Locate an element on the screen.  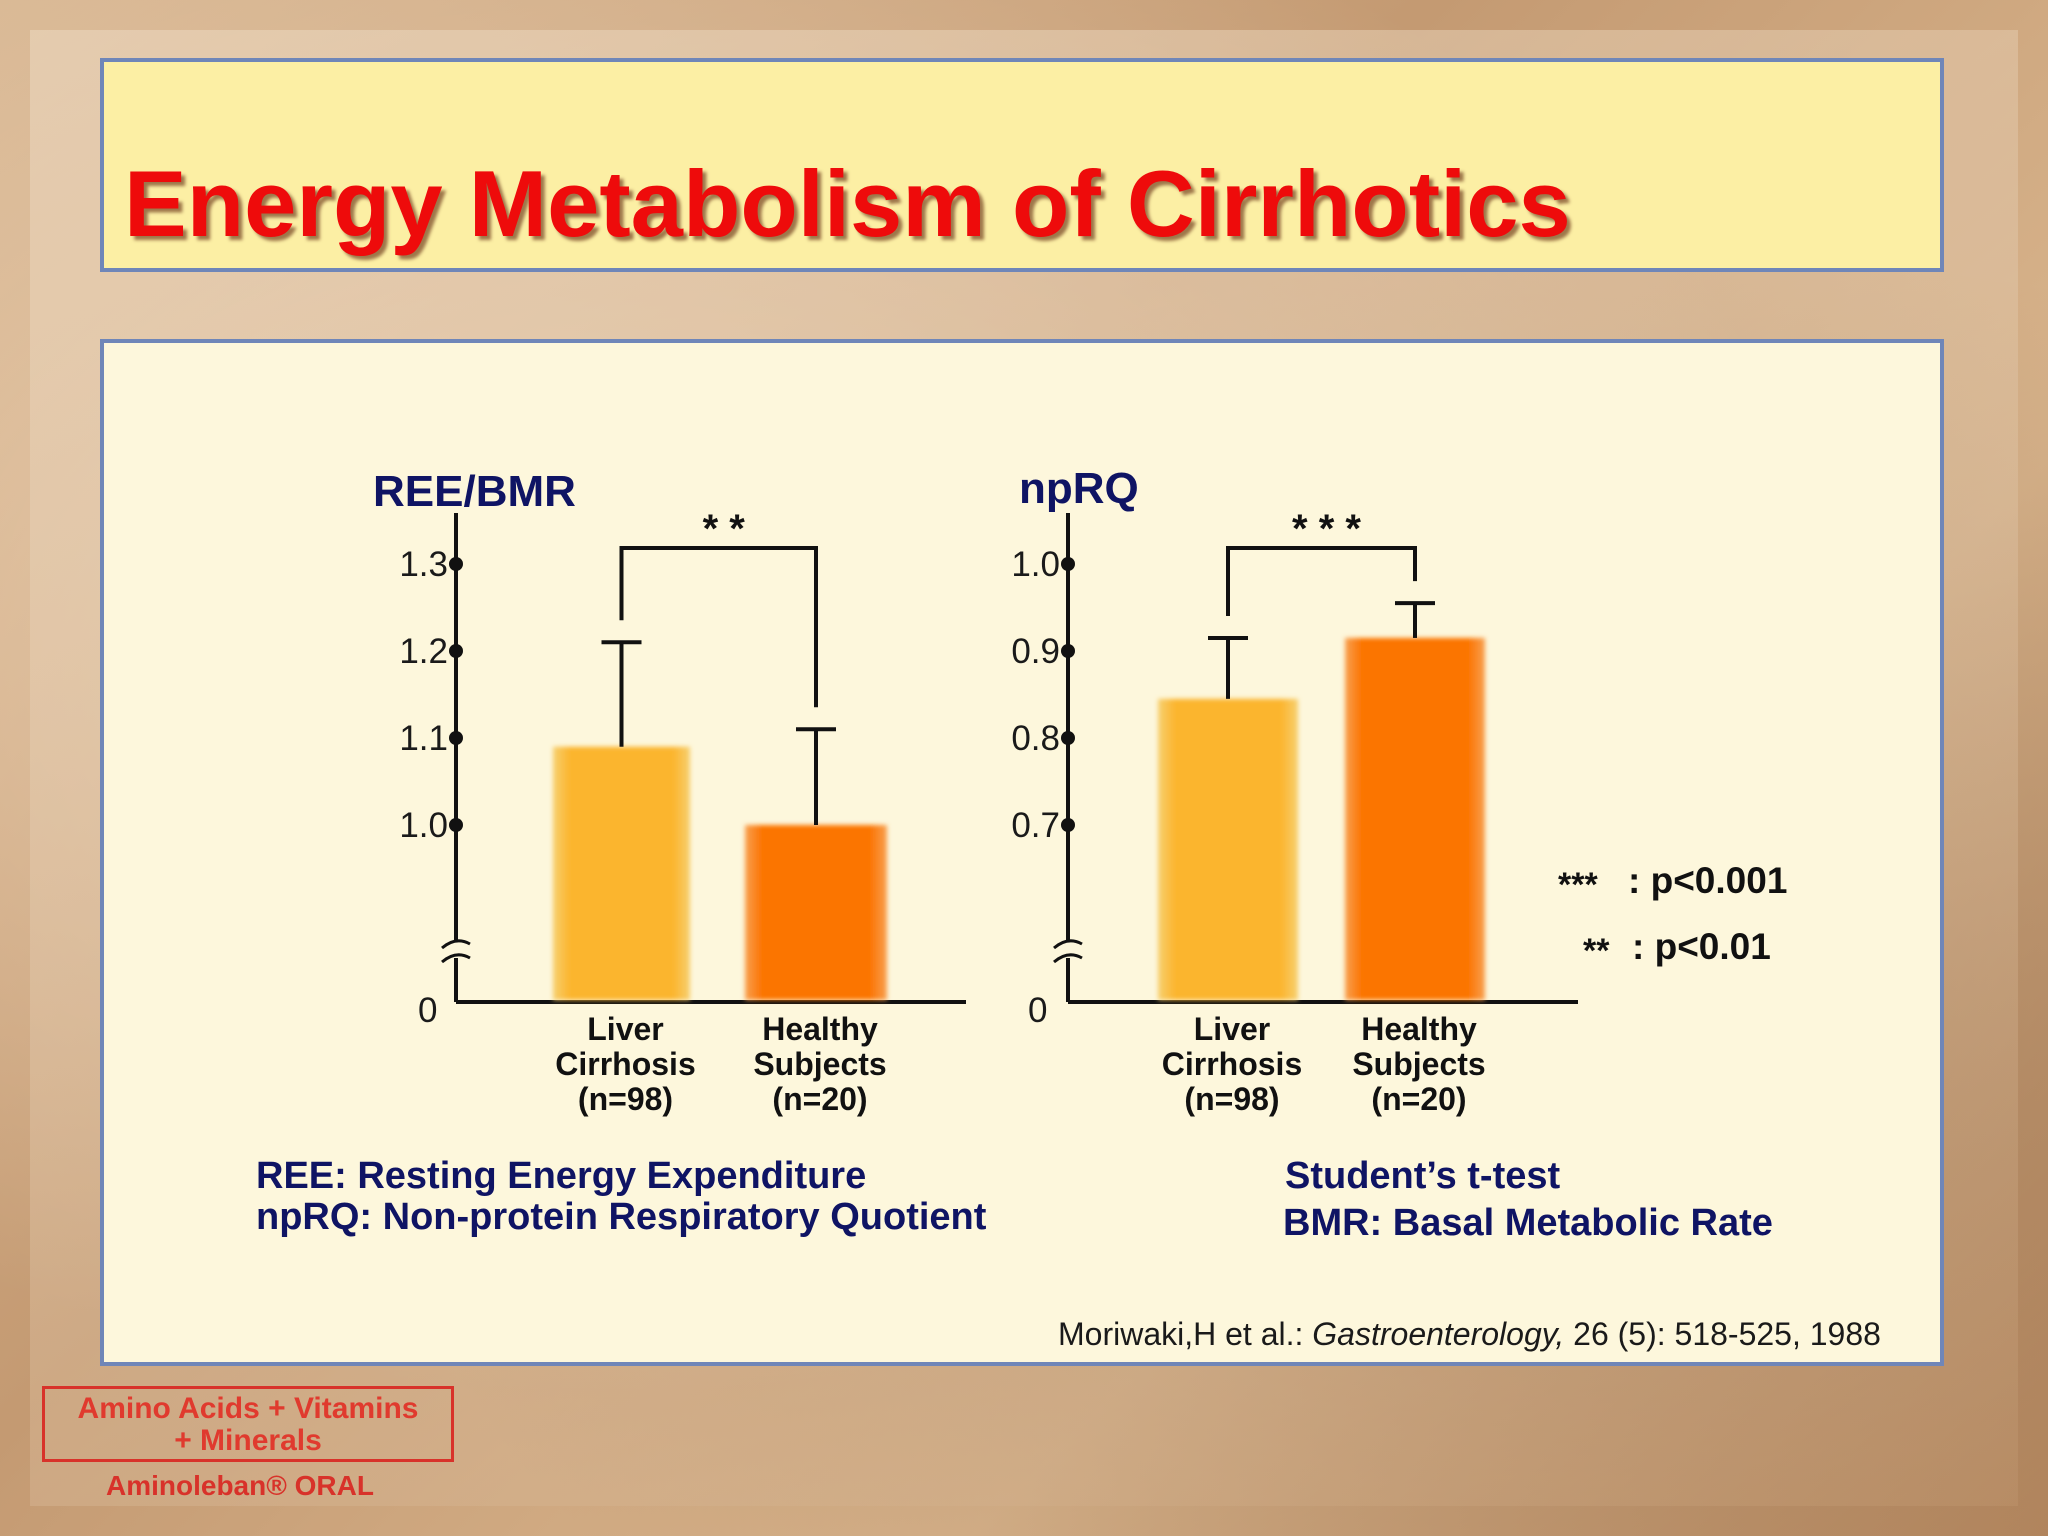
y-tick-label: 1.3 is located at coordinates (423, 564).